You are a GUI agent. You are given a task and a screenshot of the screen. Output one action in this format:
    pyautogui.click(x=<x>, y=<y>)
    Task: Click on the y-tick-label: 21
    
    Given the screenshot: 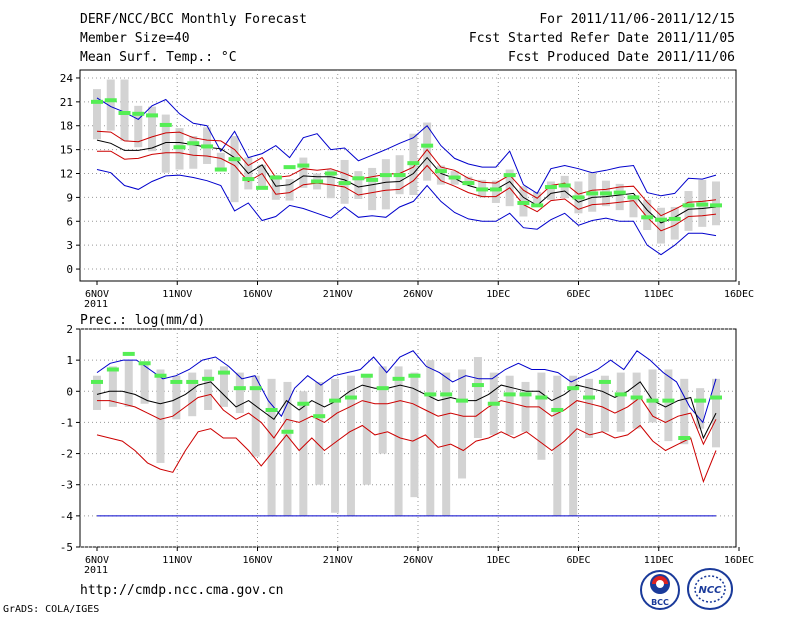 What is the action you would take?
    pyautogui.click(x=66, y=102)
    